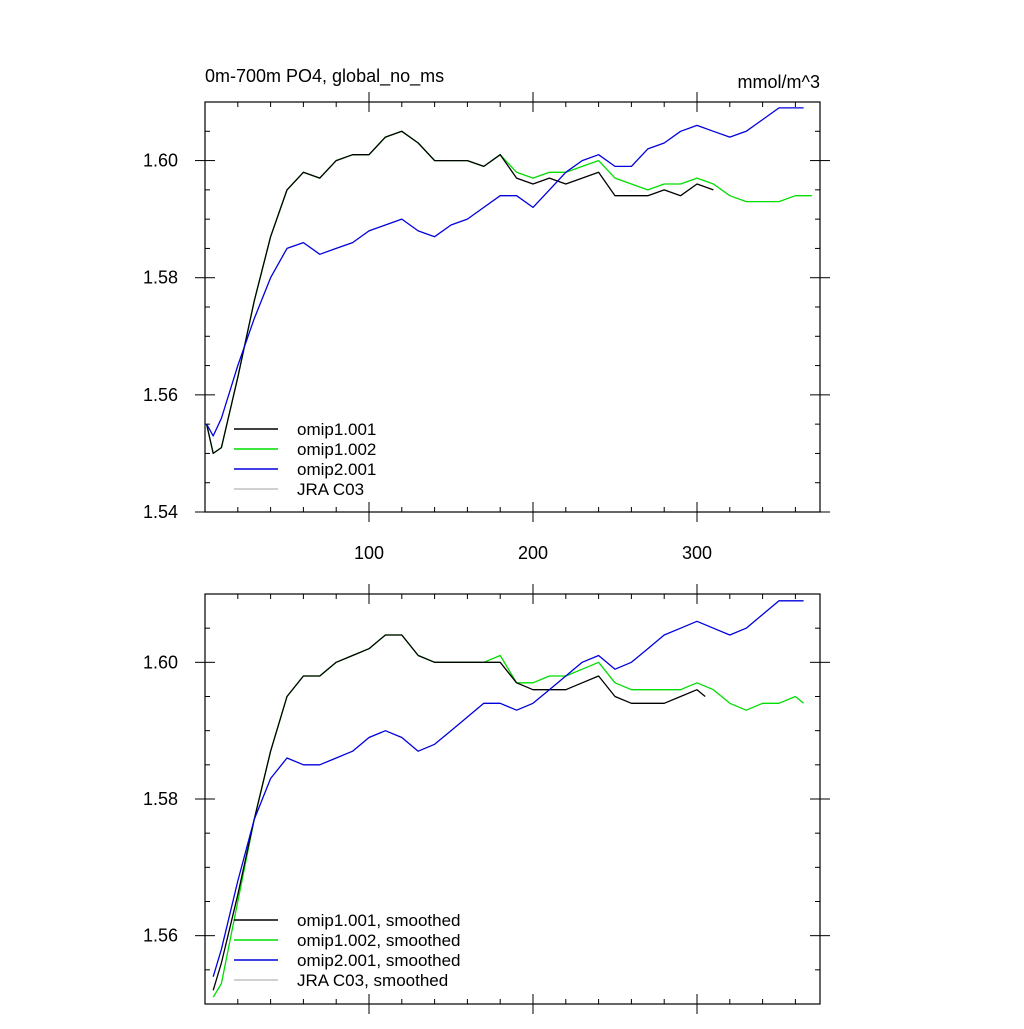 Image resolution: width=1024 pixels, height=1029 pixels. Describe the element at coordinates (336, 429) in the screenshot. I see `top-legend-label: omip1.001` at that location.